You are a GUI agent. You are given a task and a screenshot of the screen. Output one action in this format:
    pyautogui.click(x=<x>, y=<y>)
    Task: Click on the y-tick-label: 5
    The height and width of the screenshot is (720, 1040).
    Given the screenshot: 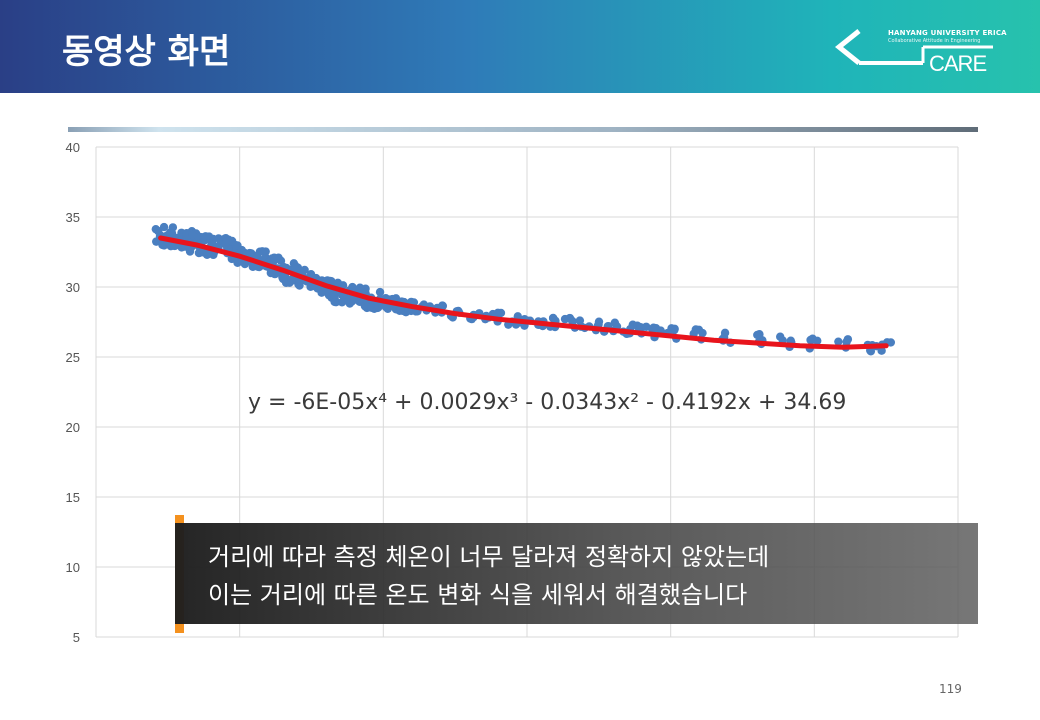 What is the action you would take?
    pyautogui.click(x=76, y=637)
    